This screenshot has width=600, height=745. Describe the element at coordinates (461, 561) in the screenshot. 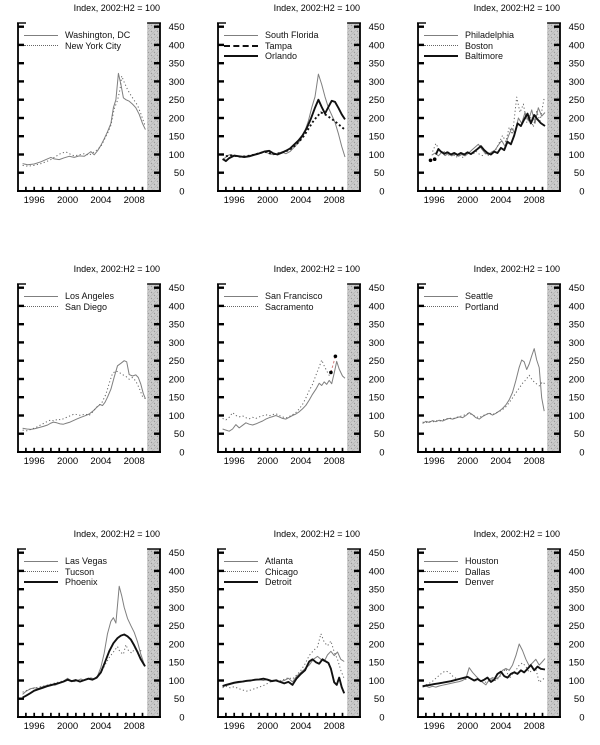

I see `legend-item: Houston` at that location.